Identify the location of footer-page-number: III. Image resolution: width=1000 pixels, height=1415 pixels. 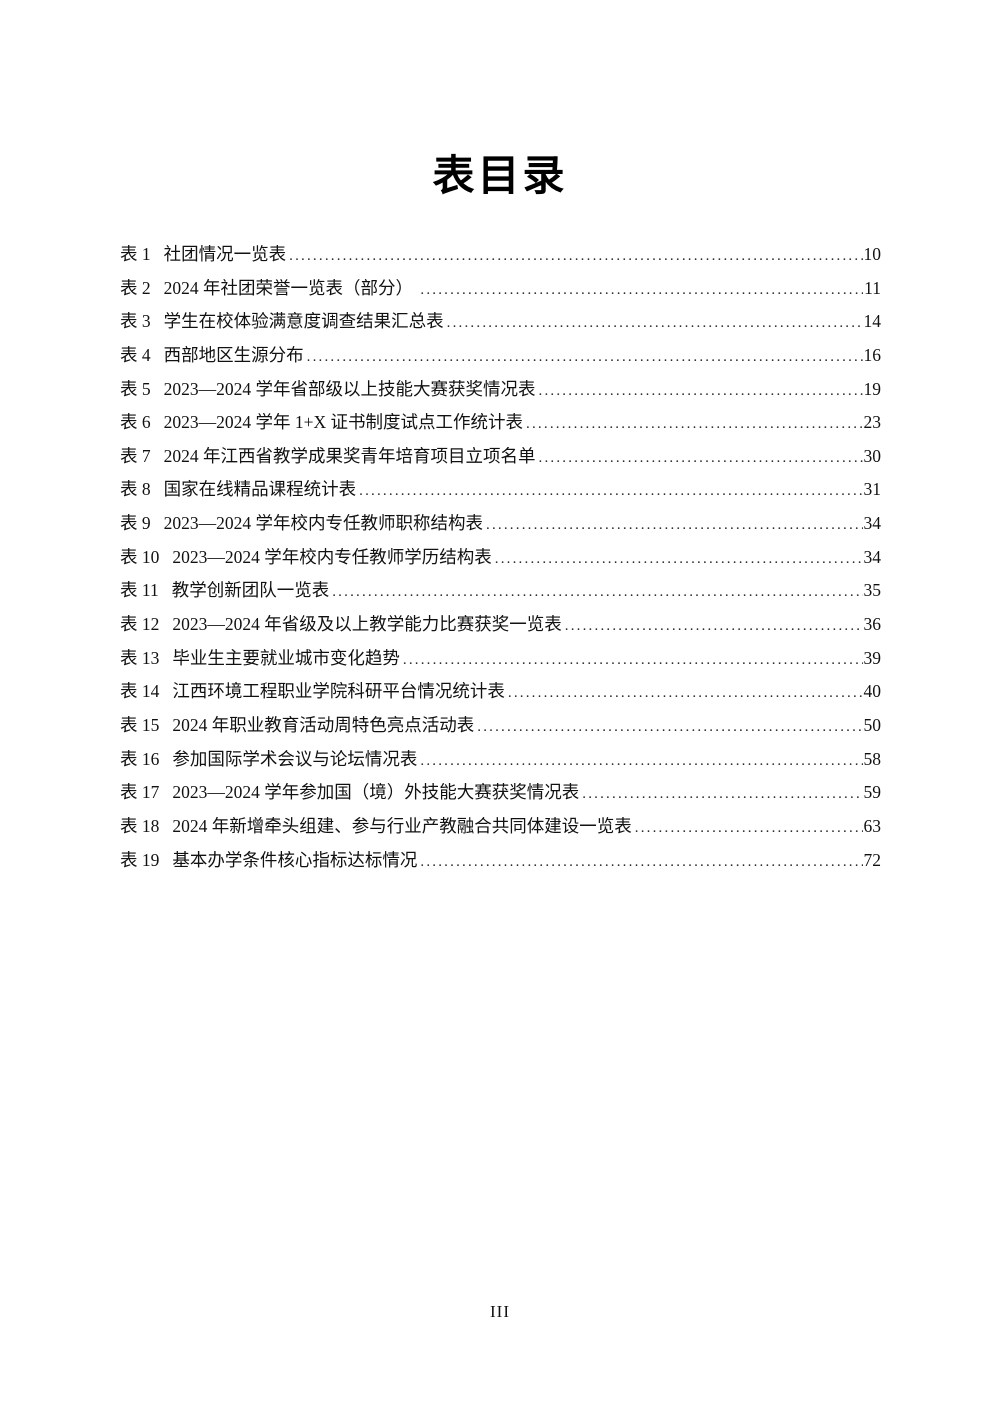
(500, 1311).